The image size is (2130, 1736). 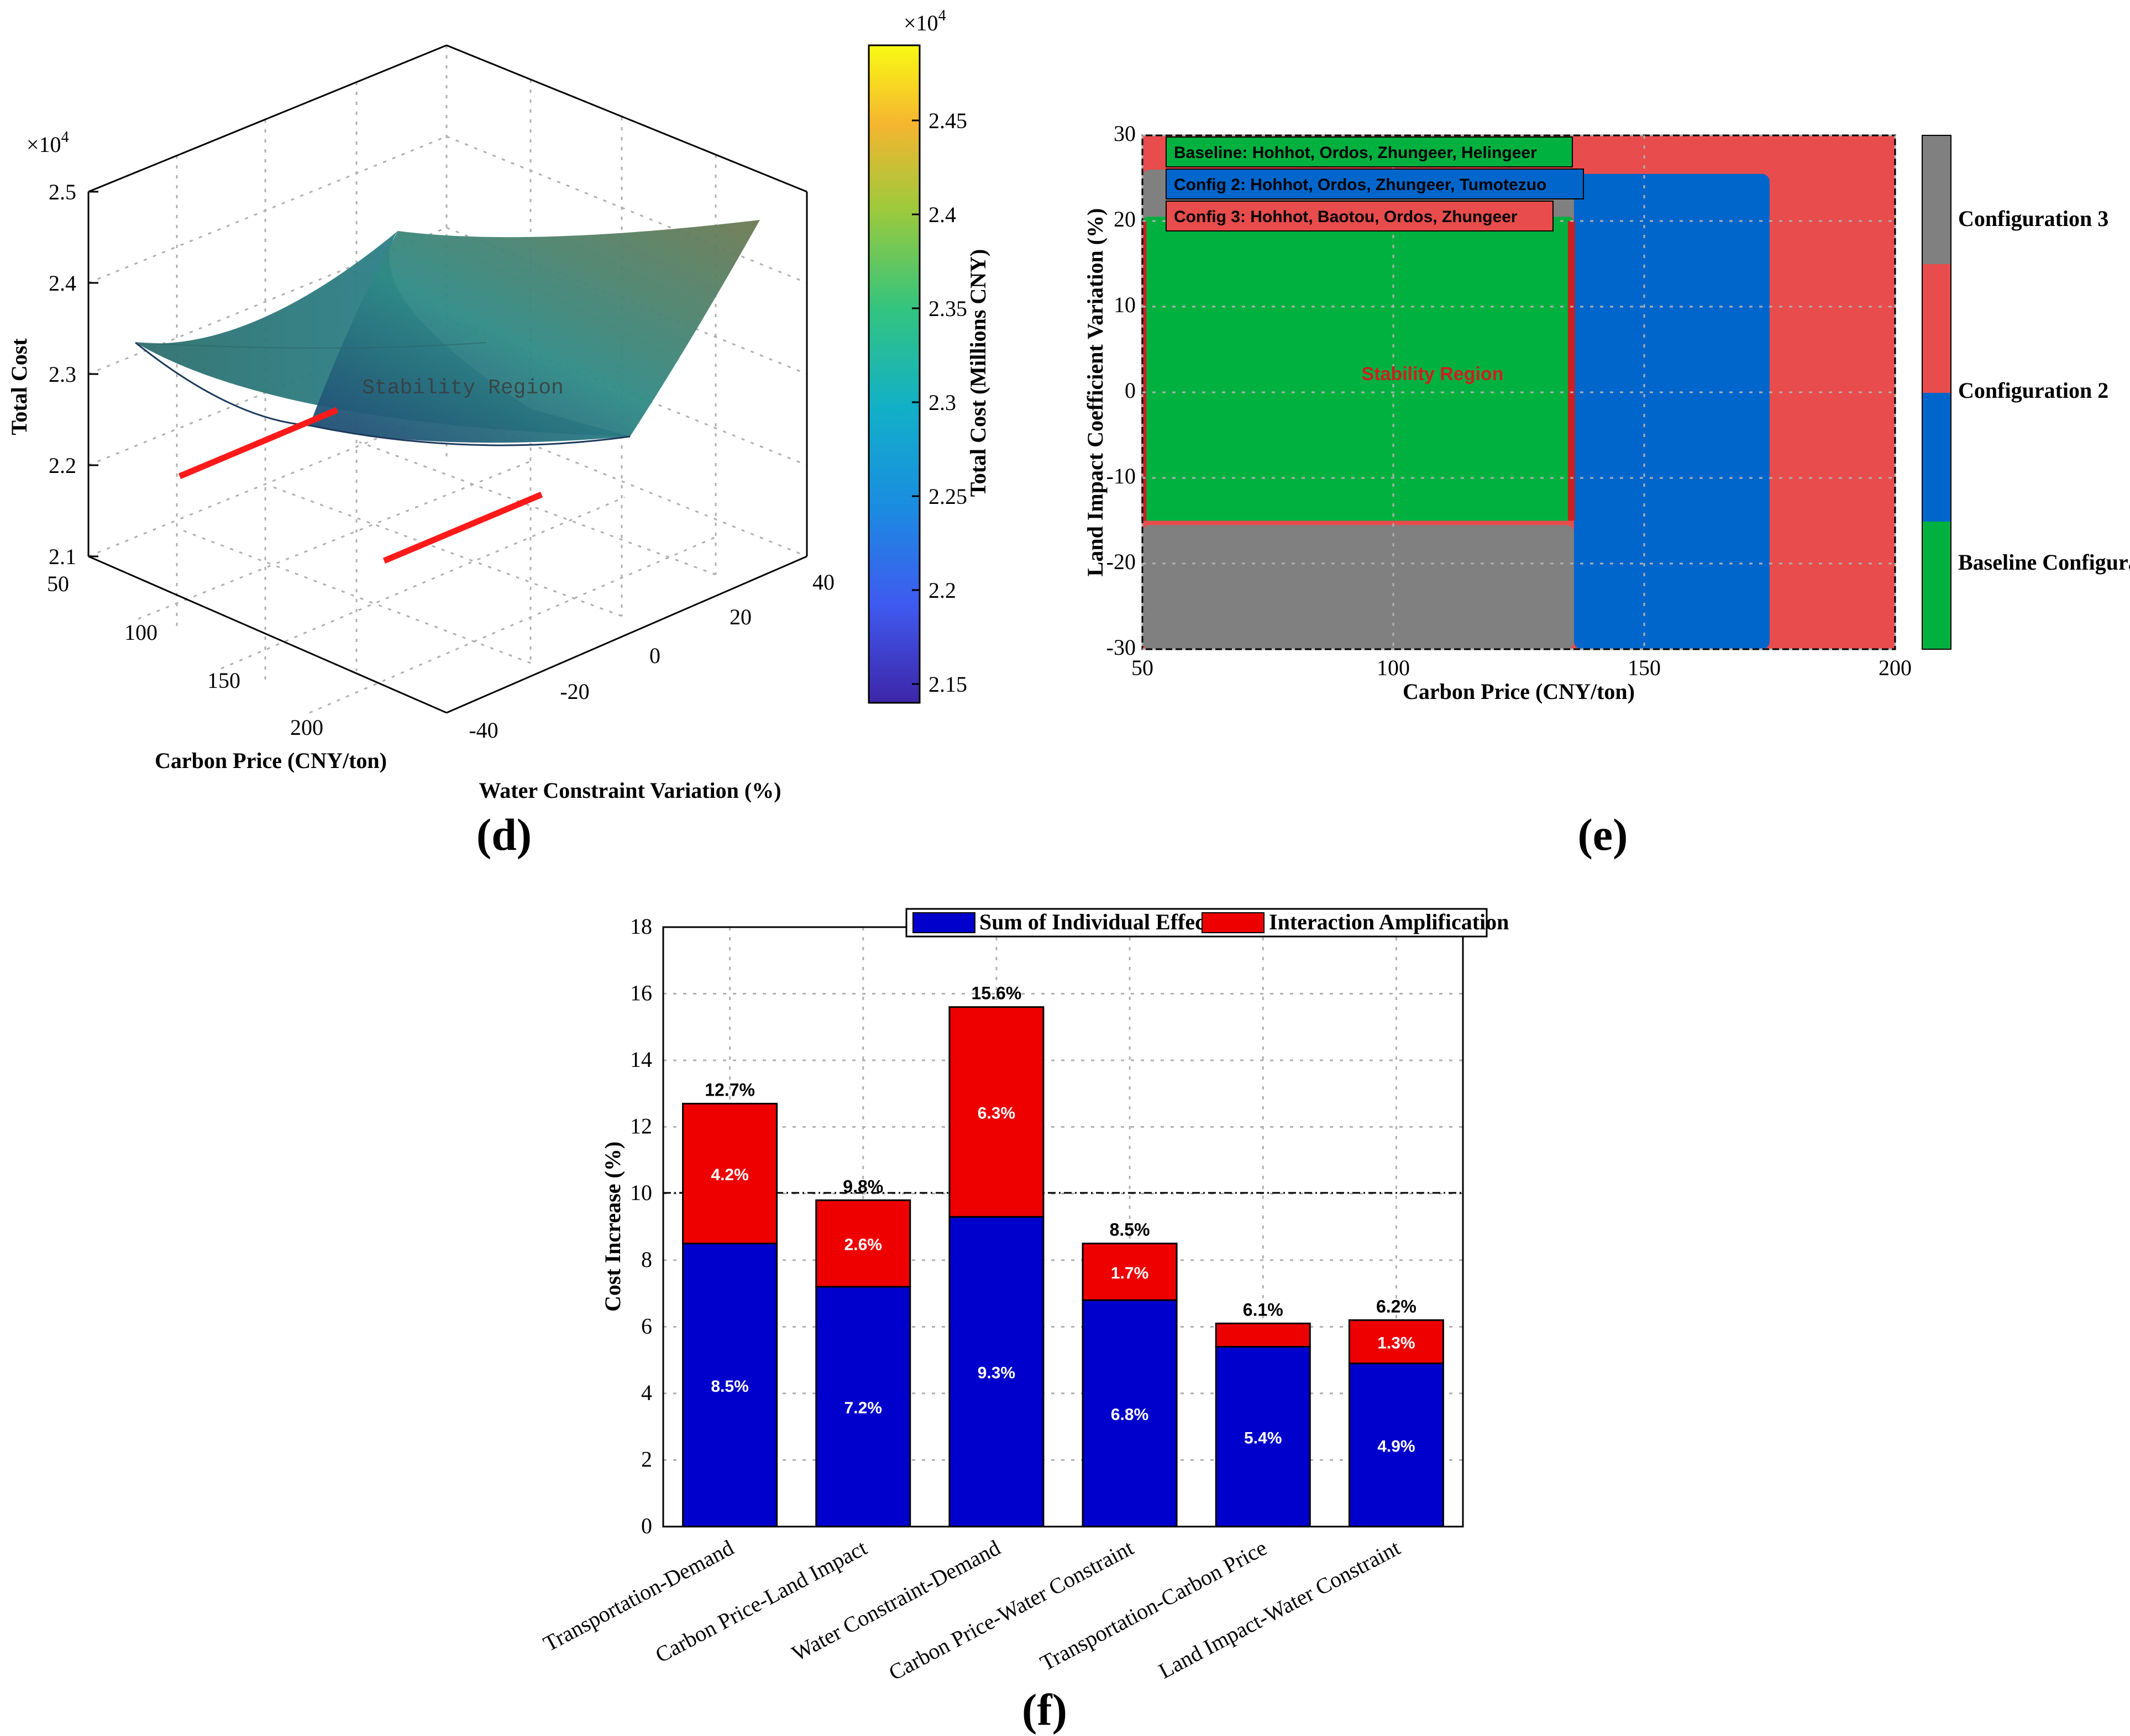 I want to click on panel-f-frame, so click(x=1063, y=1227).